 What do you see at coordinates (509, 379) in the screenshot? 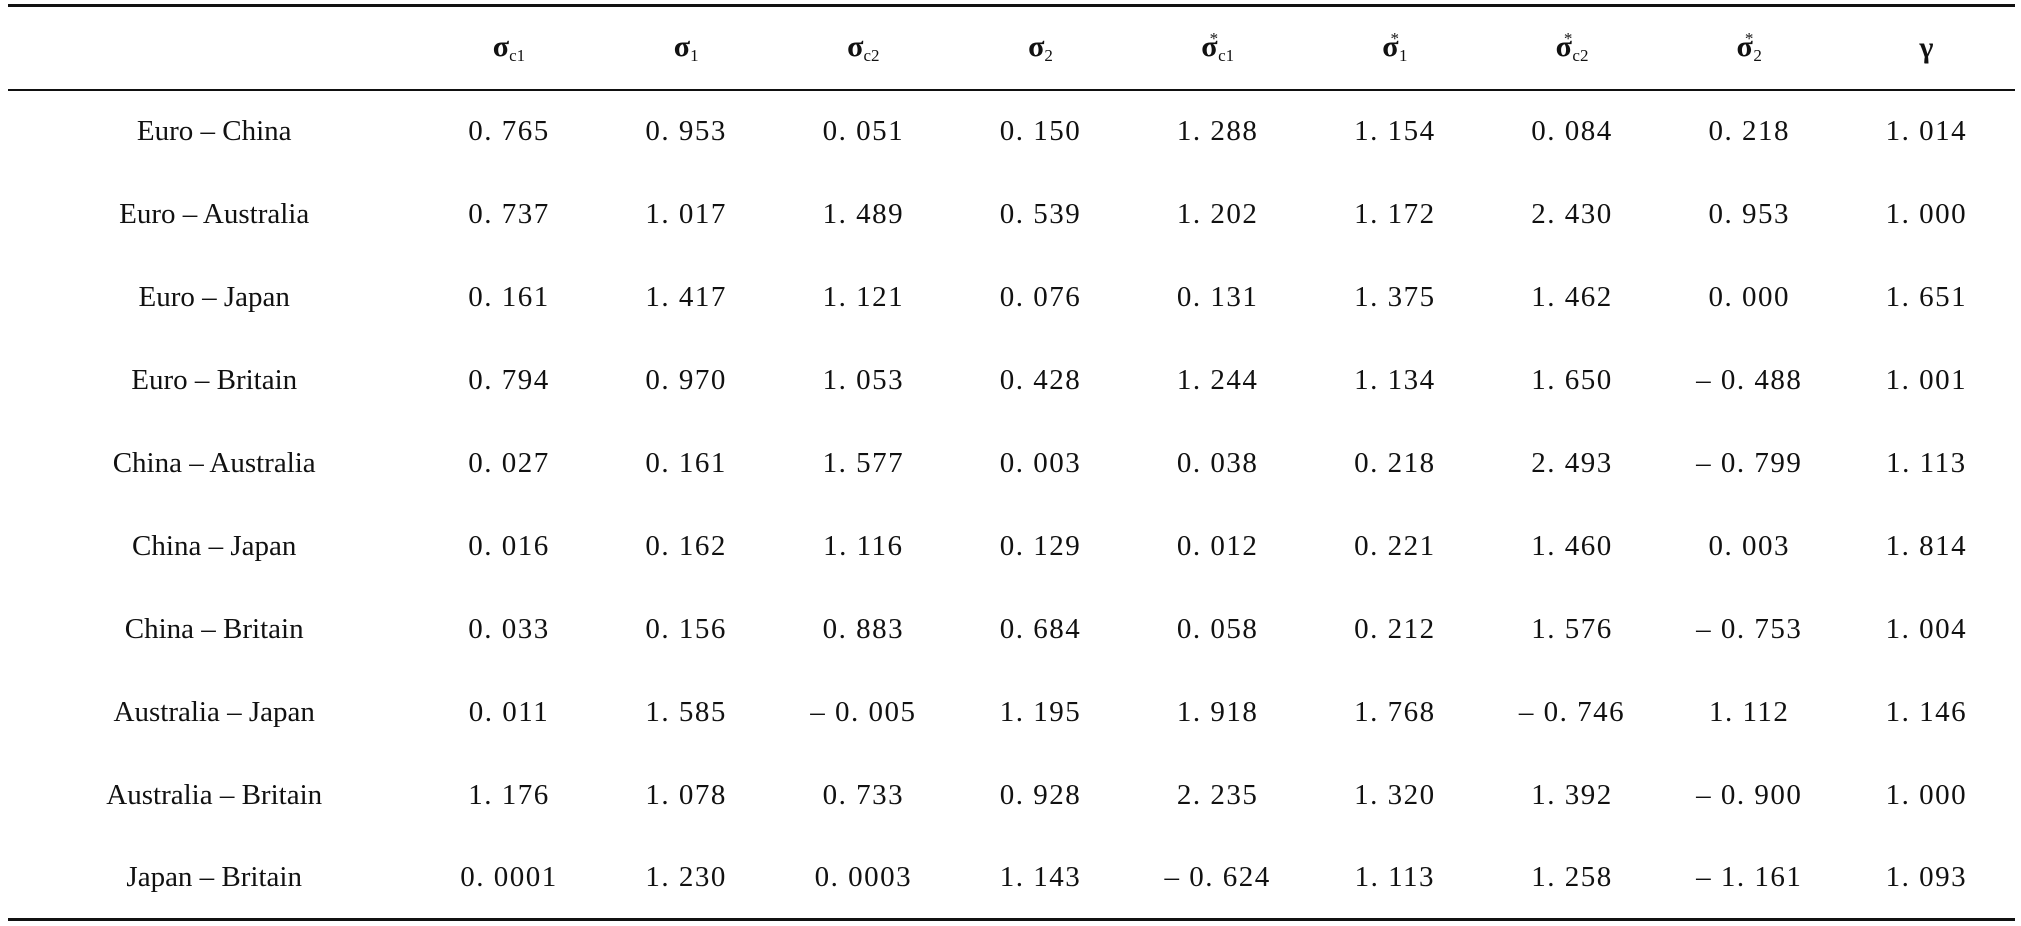
I see `table-cell-sigma-c1: 0. 794` at bounding box center [509, 379].